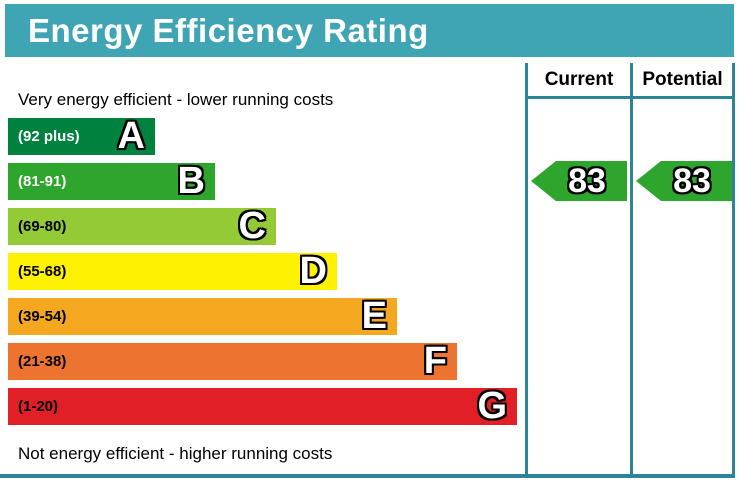 The image size is (738, 483). What do you see at coordinates (252, 226) in the screenshot?
I see `band-letter: C` at bounding box center [252, 226].